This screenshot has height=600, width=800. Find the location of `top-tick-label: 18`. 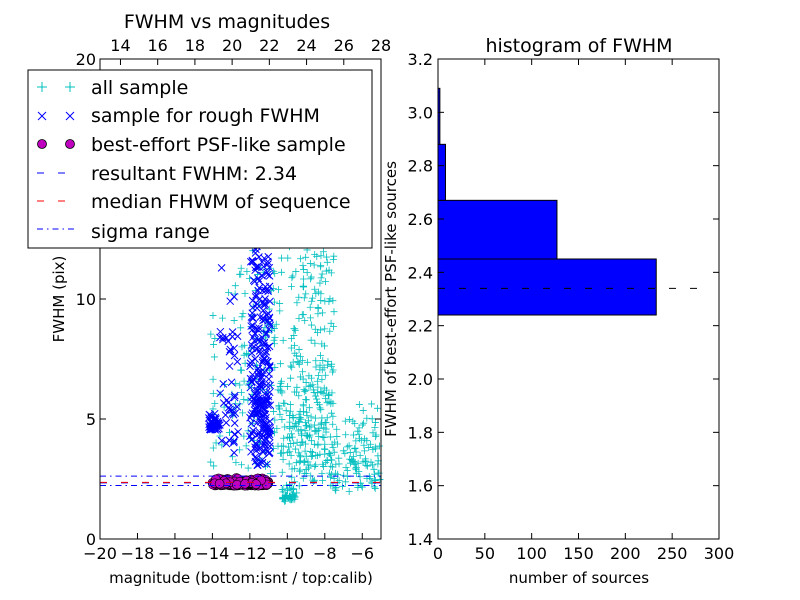

top-tick-label: 18 is located at coordinates (195, 45).